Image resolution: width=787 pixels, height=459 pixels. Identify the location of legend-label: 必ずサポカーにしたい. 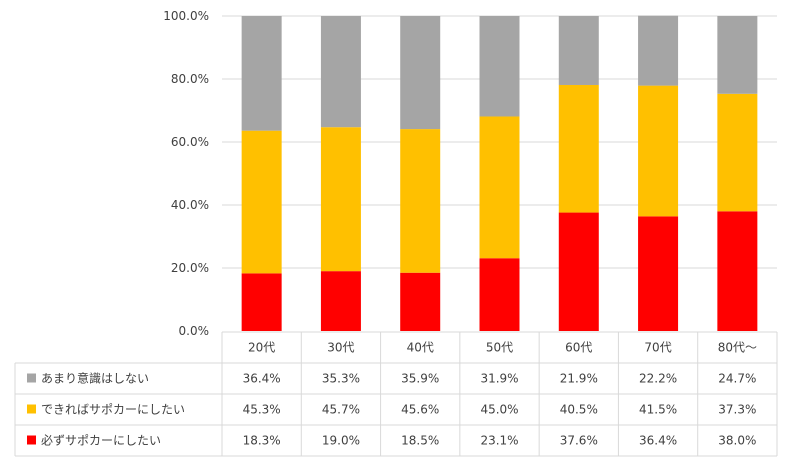
(101, 441).